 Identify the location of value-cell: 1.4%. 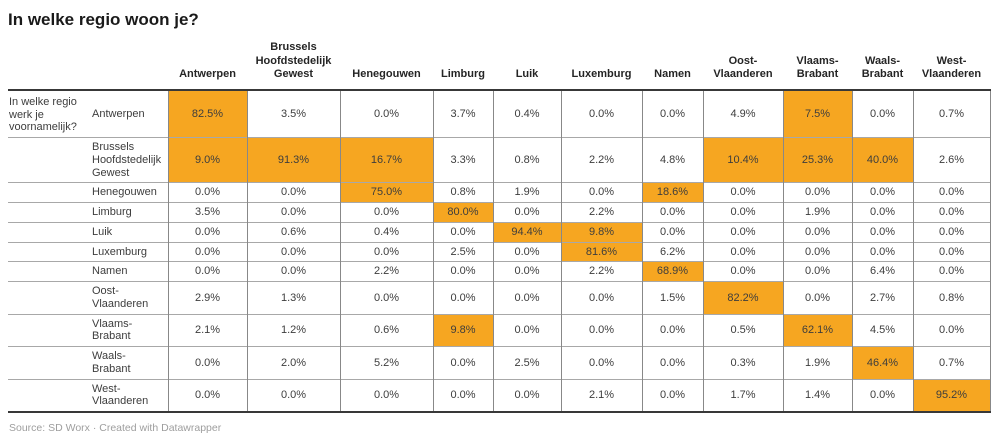
(817, 396).